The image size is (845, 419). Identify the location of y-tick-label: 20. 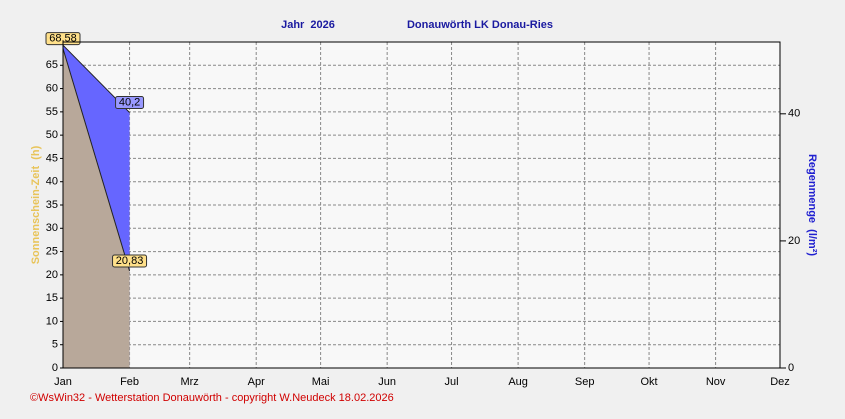
(52, 275).